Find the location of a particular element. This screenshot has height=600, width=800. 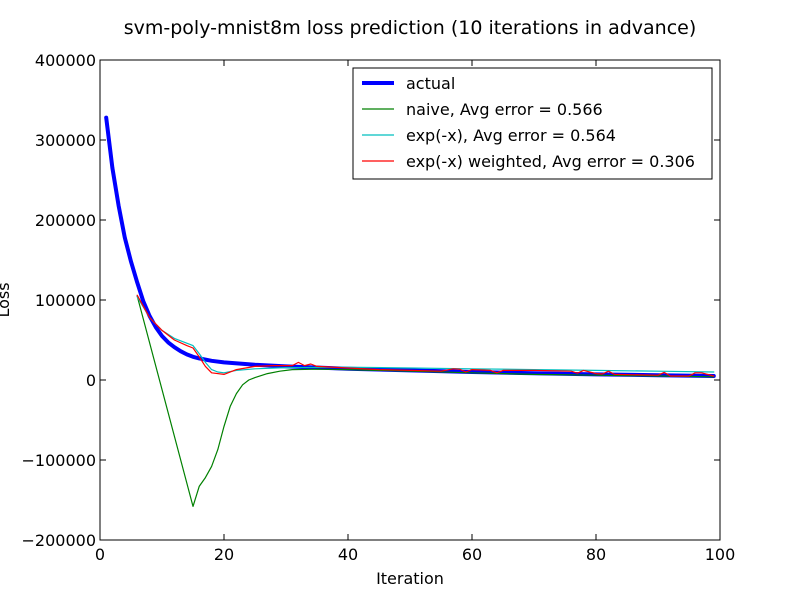

y-axis-label: Loss is located at coordinates (6, 299).